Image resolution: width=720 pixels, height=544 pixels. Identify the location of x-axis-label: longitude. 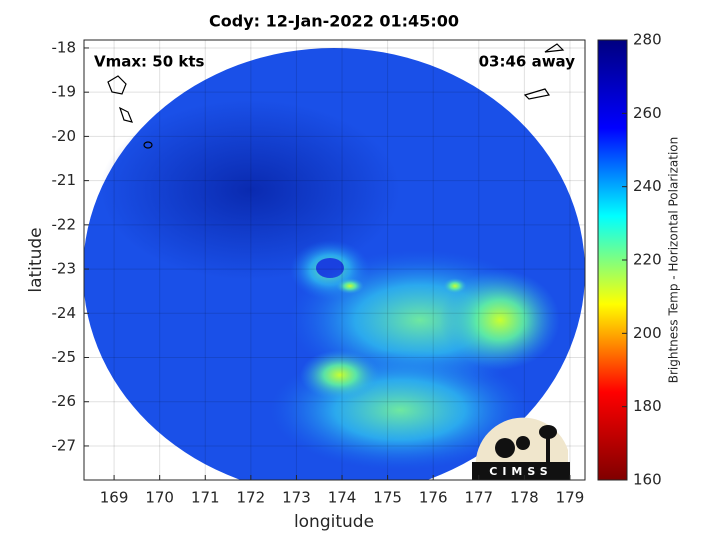
(334, 522).